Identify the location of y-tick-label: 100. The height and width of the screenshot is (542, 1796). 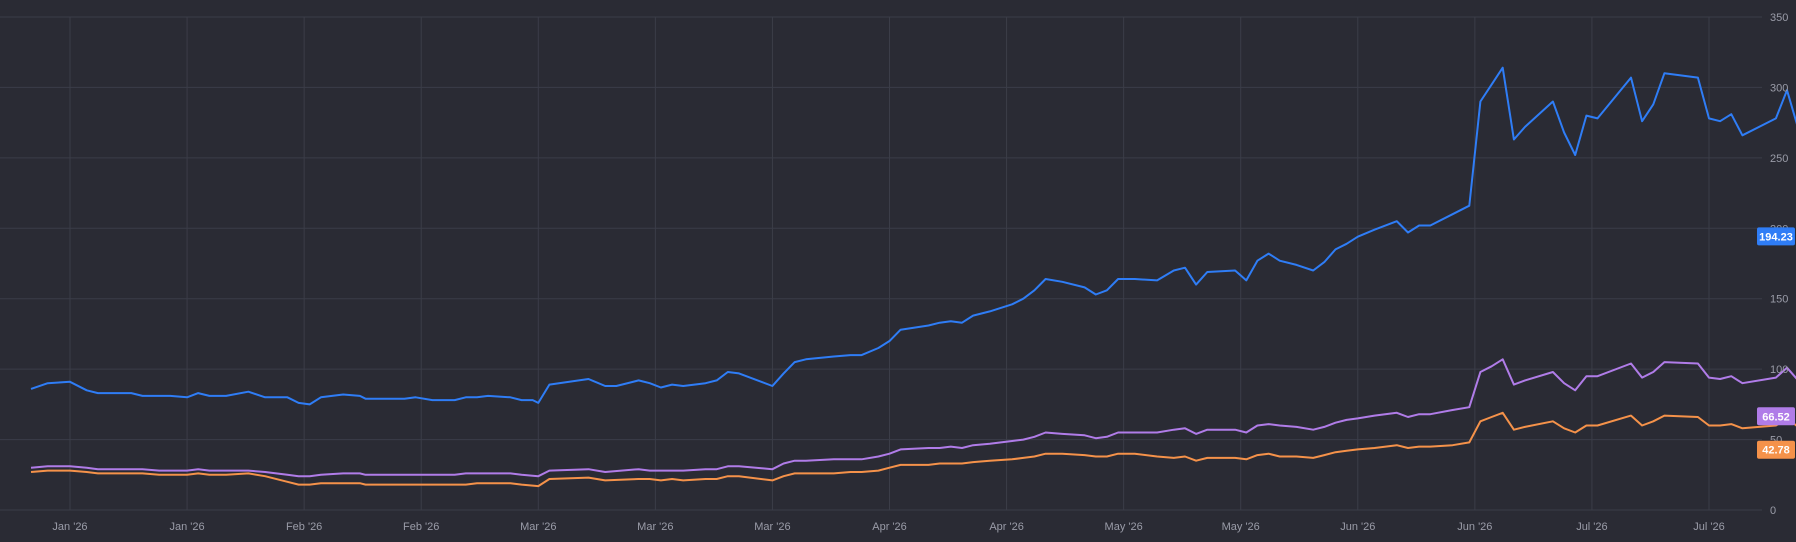
(1779, 370).